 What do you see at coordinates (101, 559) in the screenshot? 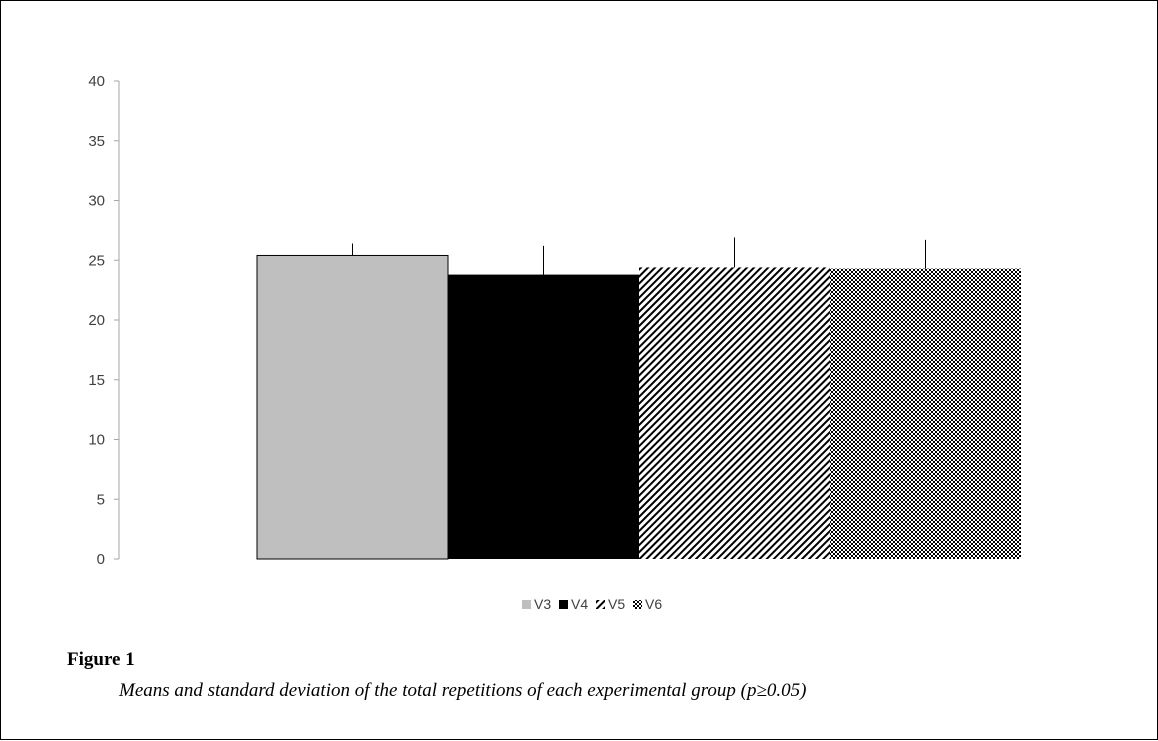
I see `y-tick-label: 0` at bounding box center [101, 559].